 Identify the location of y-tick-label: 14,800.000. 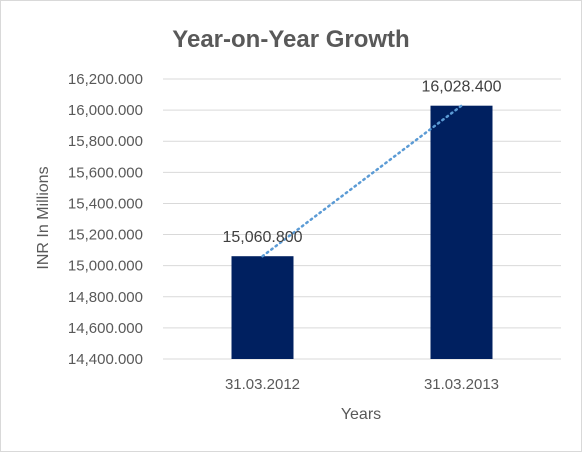
(105, 297).